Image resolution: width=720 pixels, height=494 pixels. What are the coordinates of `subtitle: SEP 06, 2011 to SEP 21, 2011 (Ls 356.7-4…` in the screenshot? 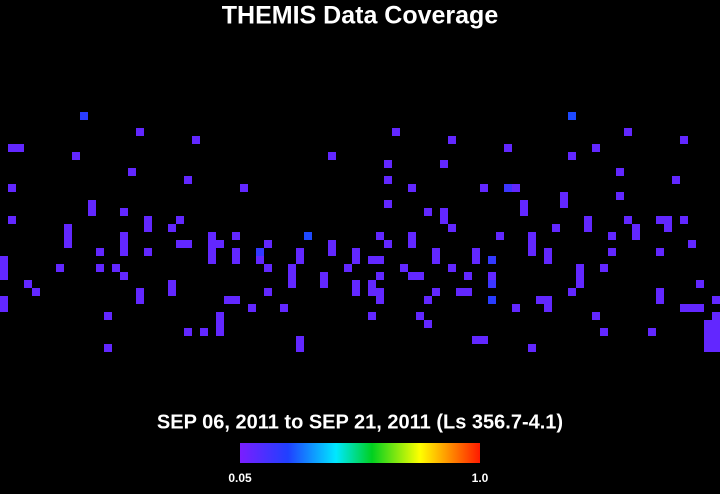 It's located at (360, 422).